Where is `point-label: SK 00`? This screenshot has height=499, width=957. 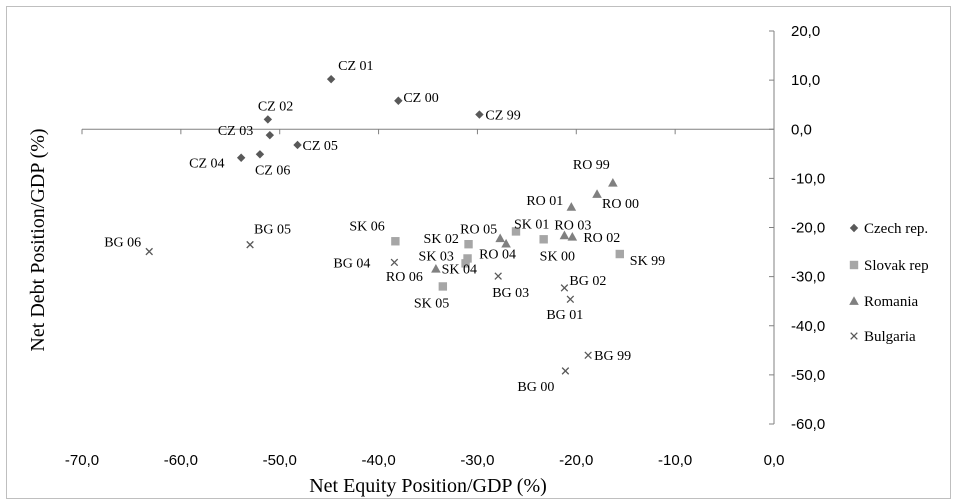 point-label: SK 00 is located at coordinates (557, 256).